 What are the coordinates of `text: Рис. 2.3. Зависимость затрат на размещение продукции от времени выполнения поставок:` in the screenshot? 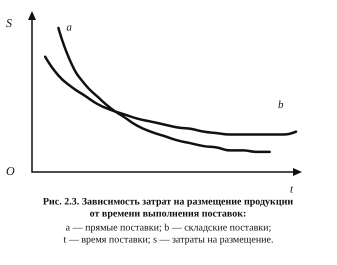 It's located at (168, 208).